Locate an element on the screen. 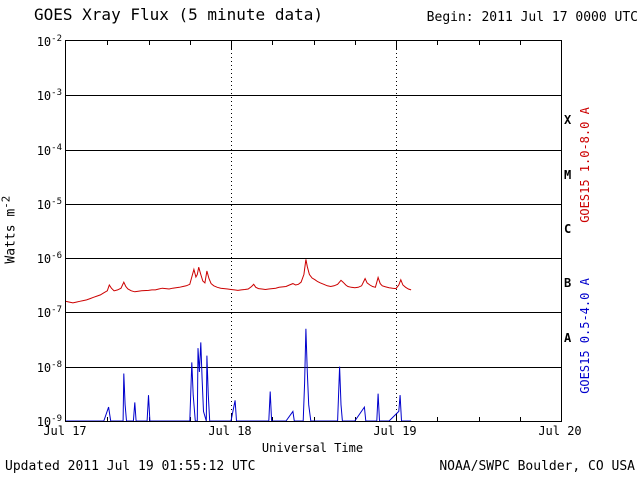  series-goes15-0-5-4-0-a is located at coordinates (239, 374).